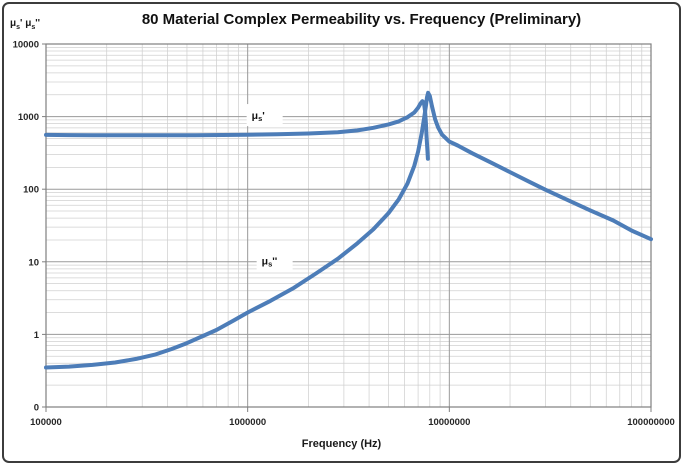  Describe the element at coordinates (25, 24) in the screenshot. I see `y-axis-label: μs' μs''` at that location.